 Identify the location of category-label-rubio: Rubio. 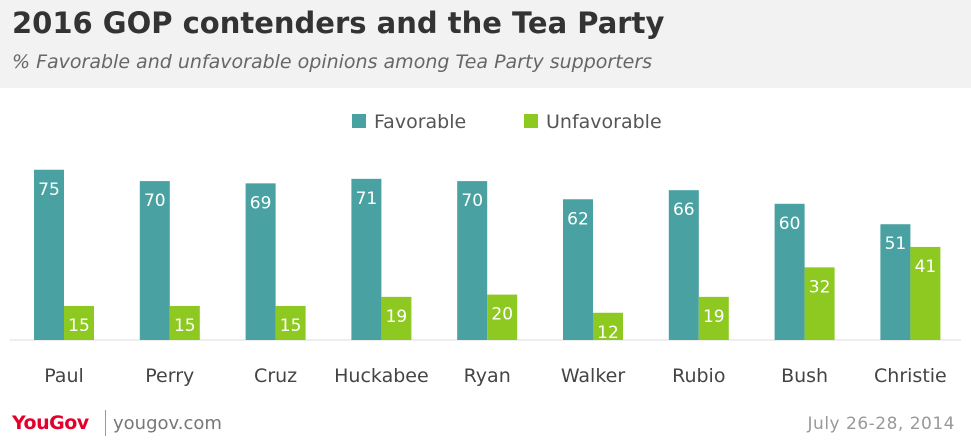
(698, 376).